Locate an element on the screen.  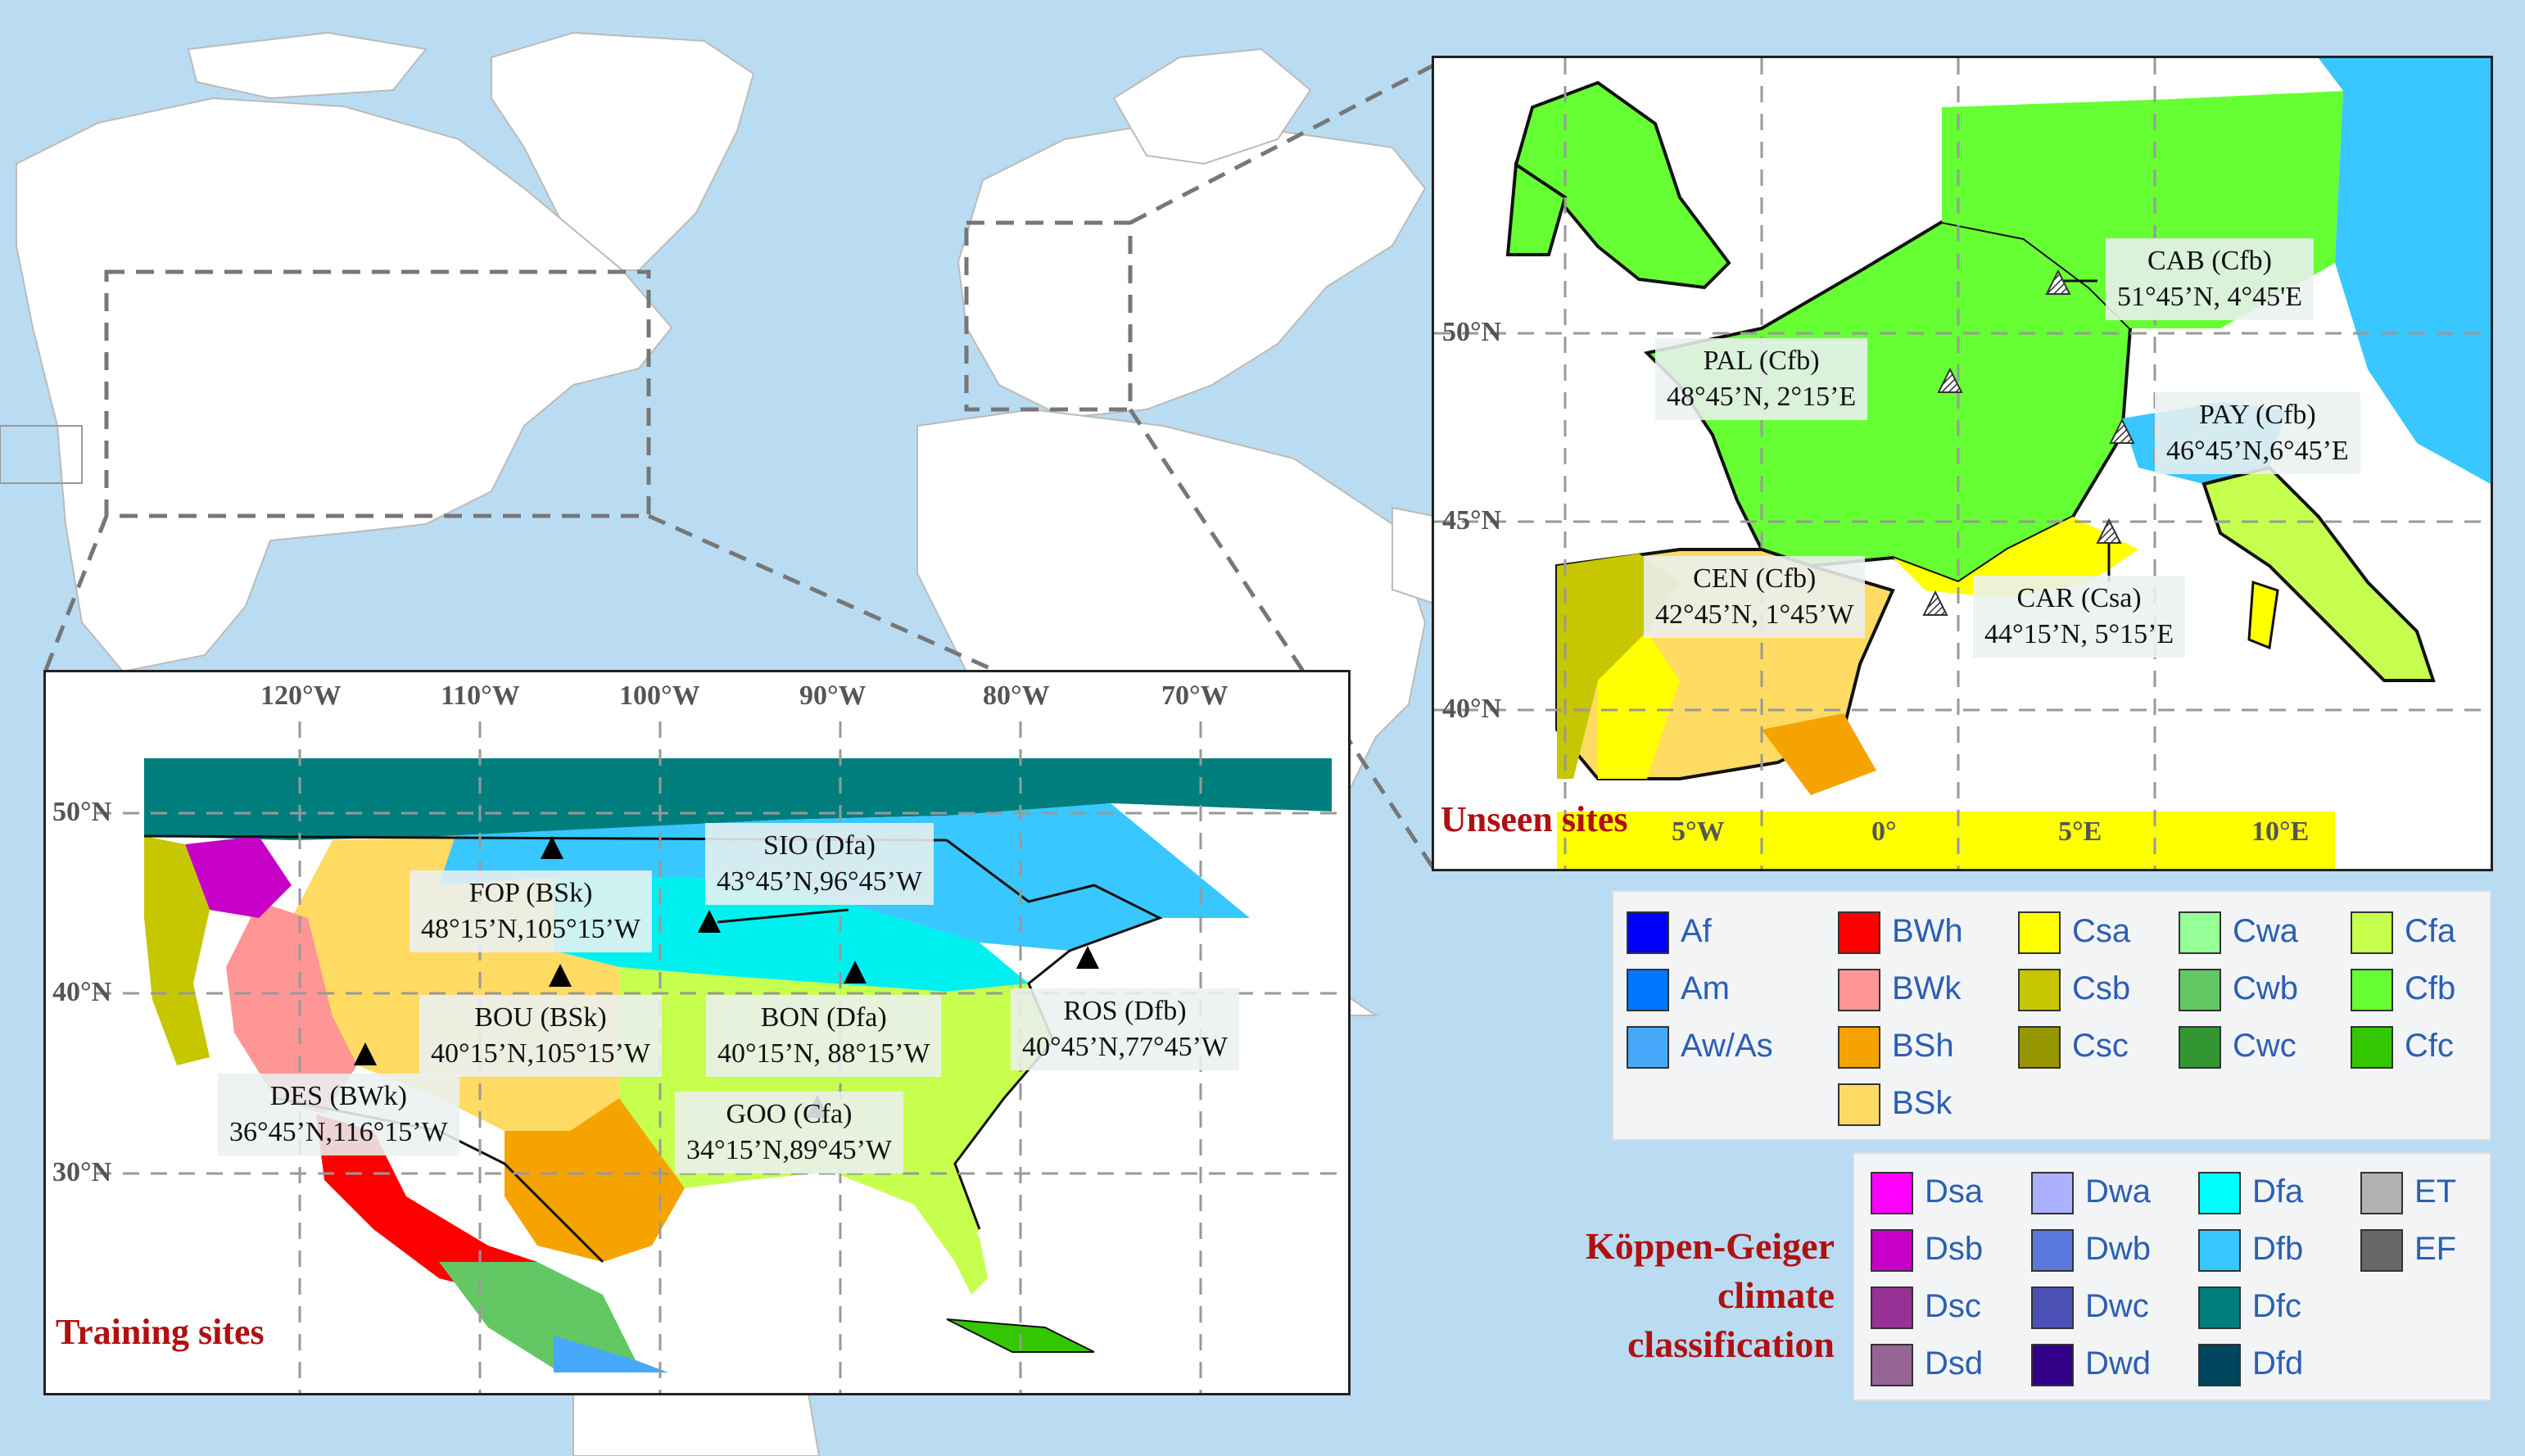
site-marker-fop is located at coordinates (552, 848).